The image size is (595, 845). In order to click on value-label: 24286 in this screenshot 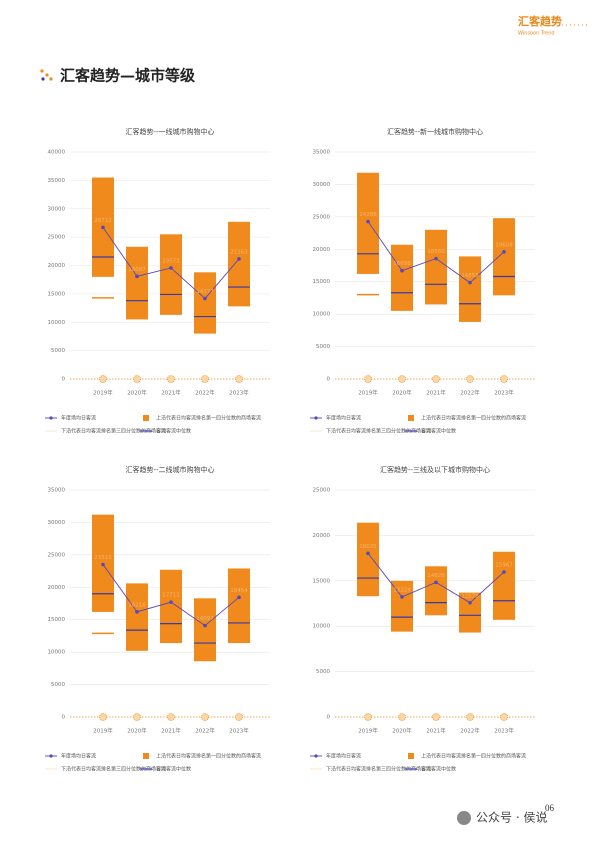, I will do `click(368, 215)`.